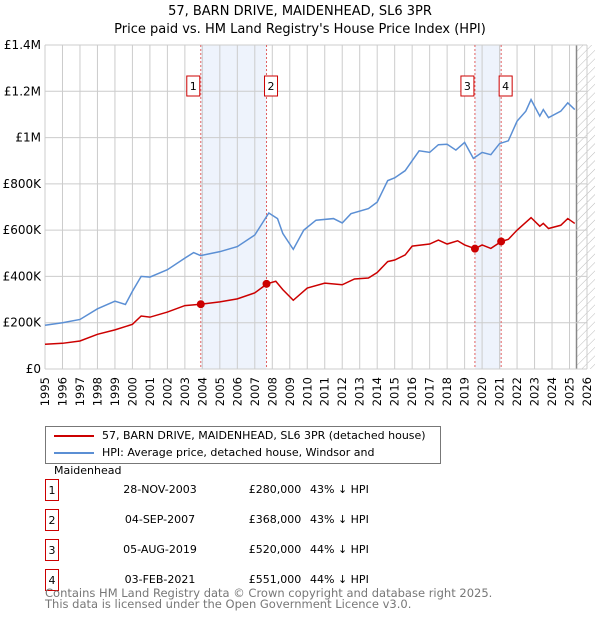 This screenshot has height=620, width=600. Describe the element at coordinates (80, 391) in the screenshot. I see `x-tick-label: 1997` at that location.